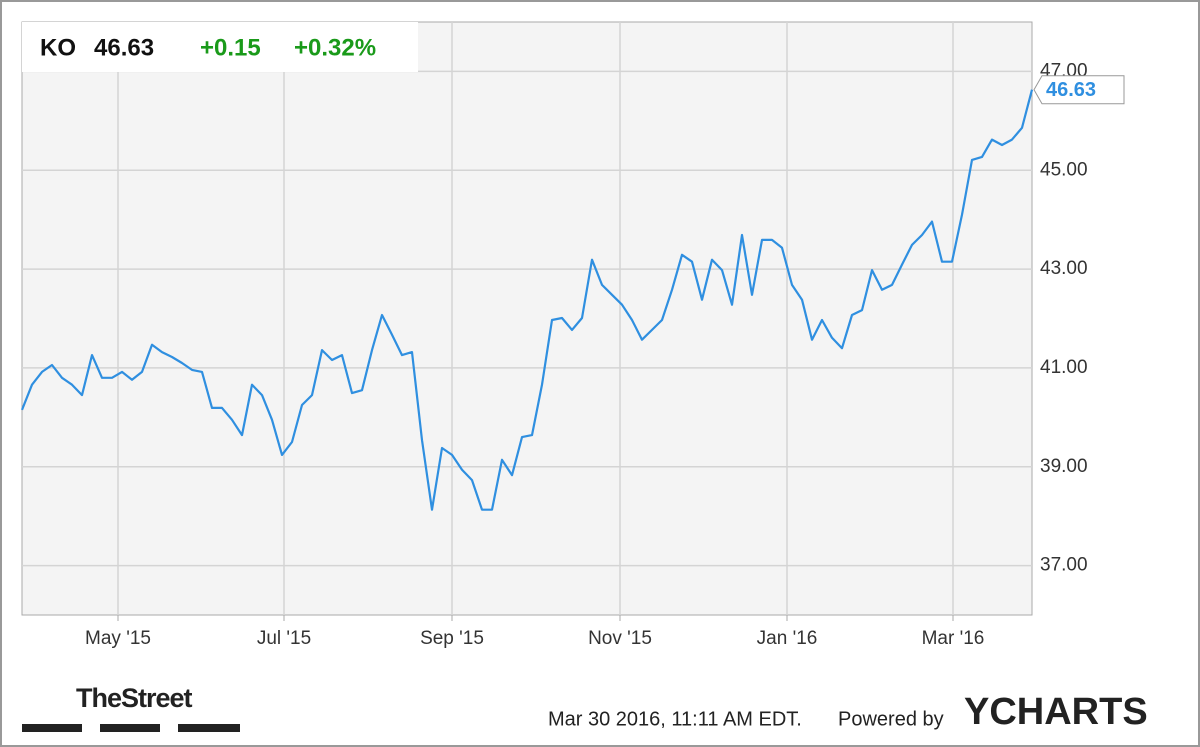 This screenshot has height=747, width=1200. What do you see at coordinates (953, 638) in the screenshot?
I see `x-tick-label: Mar '16` at bounding box center [953, 638].